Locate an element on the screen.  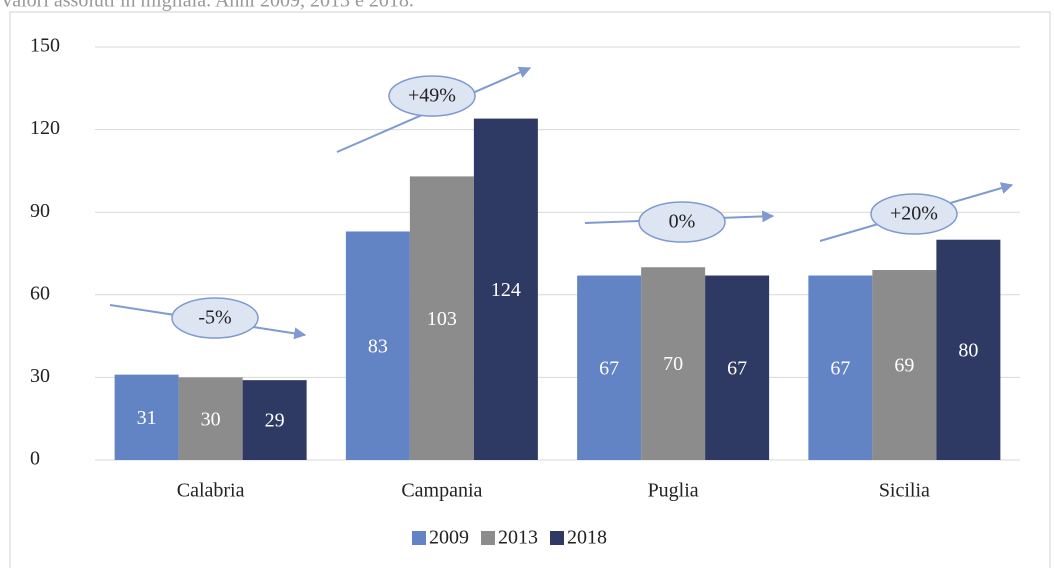
y-tick-label: 60 is located at coordinates (40, 293).